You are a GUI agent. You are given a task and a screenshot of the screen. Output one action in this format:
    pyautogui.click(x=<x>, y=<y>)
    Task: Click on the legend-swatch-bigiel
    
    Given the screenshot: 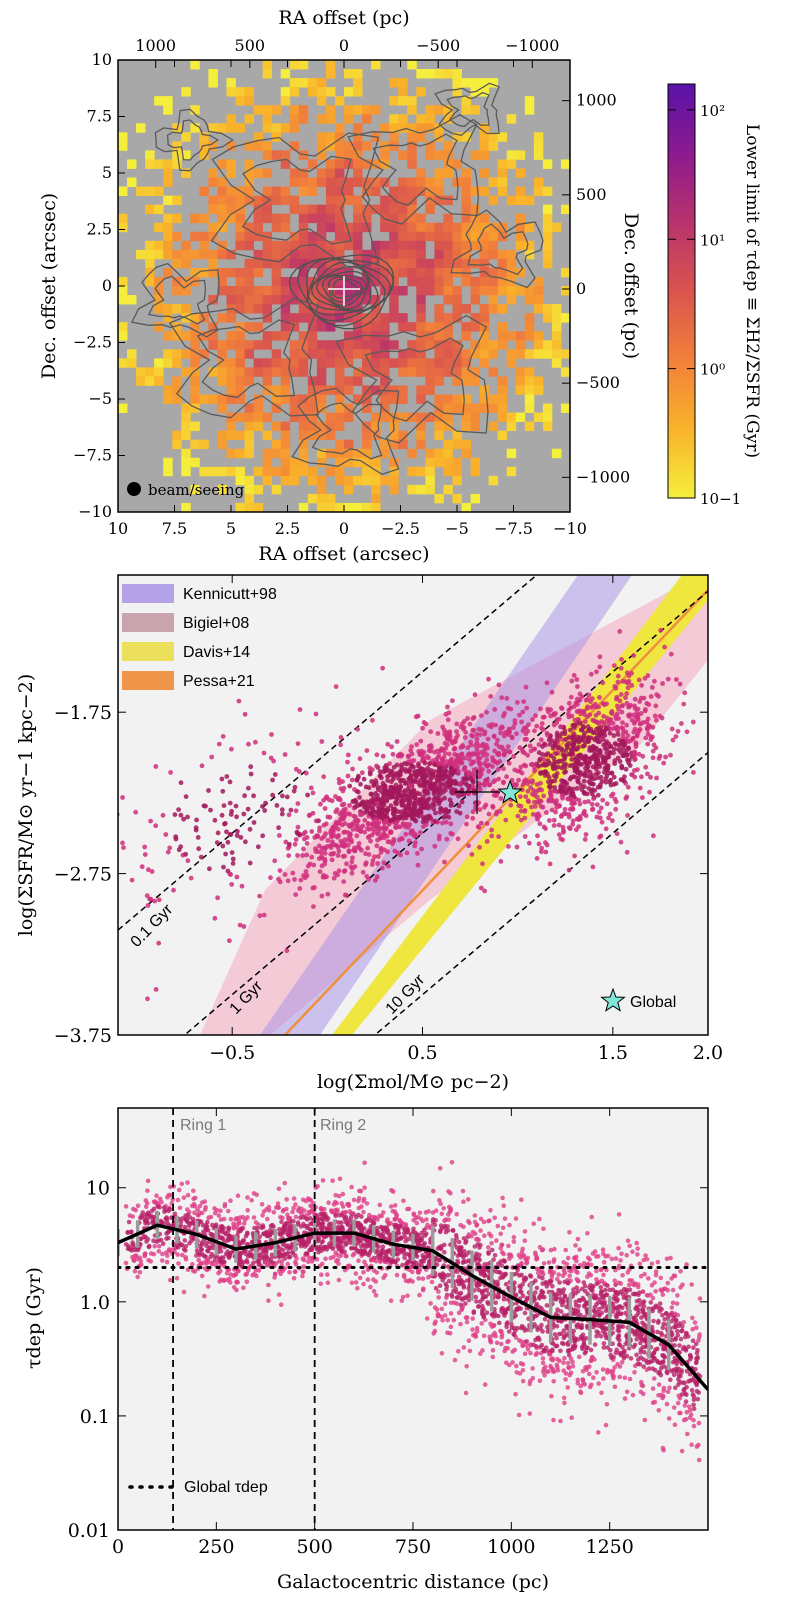 What is the action you would take?
    pyautogui.click(x=148, y=622)
    